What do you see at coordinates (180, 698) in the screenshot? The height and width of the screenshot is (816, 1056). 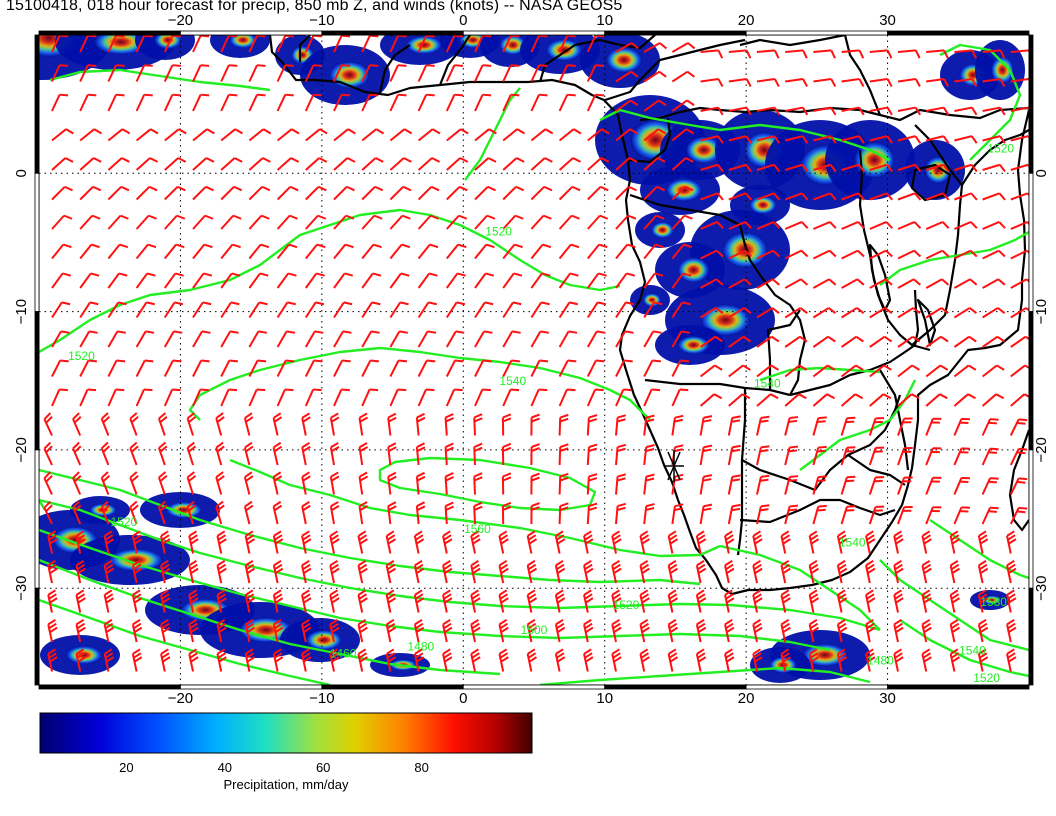 I see `lon-tick-label-bottom: −20` at bounding box center [180, 698].